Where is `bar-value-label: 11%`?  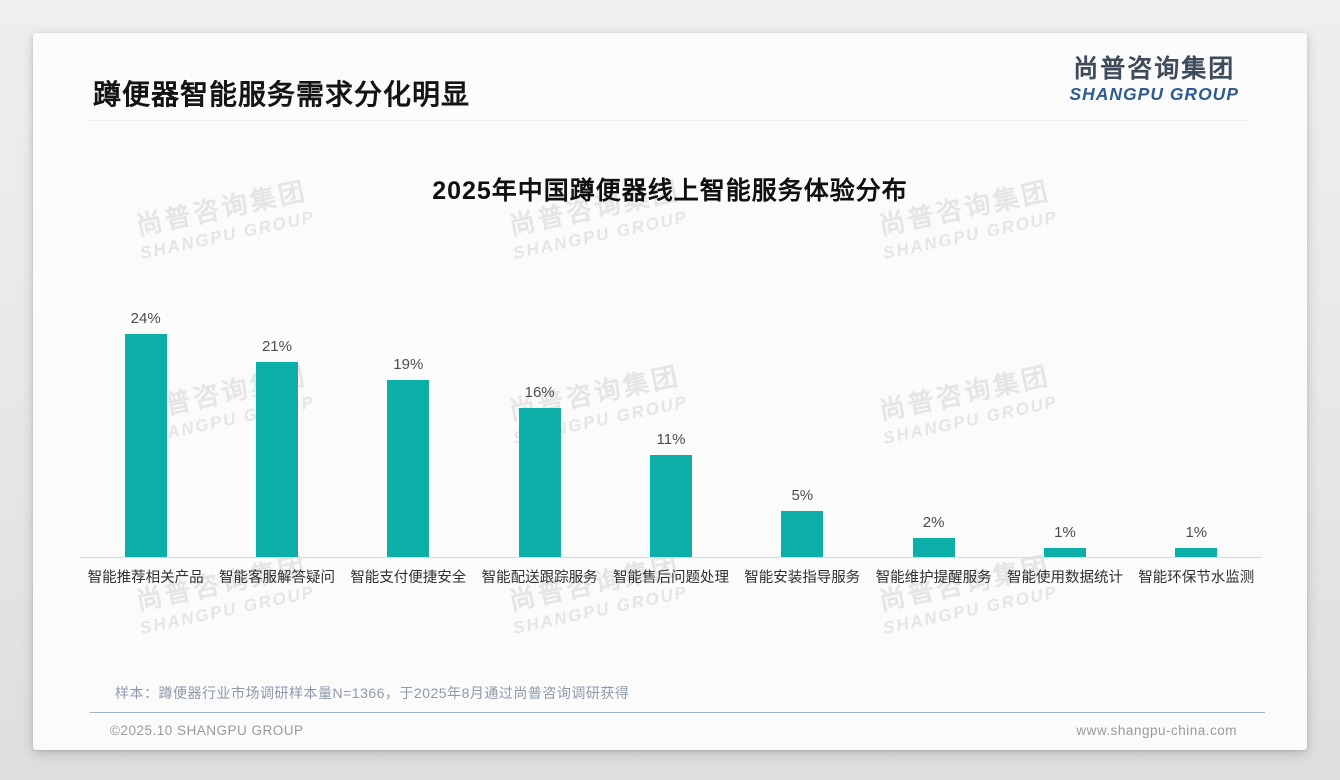 bar-value-label: 11% is located at coordinates (671, 439).